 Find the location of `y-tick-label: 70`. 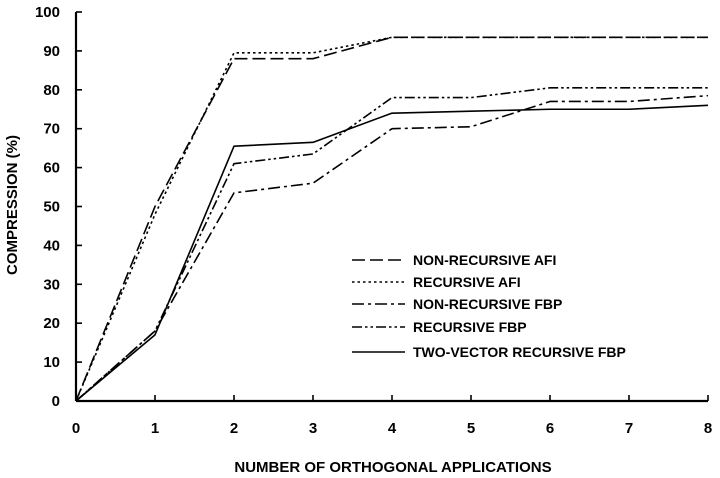

y-tick-label: 70 is located at coordinates (51, 129).